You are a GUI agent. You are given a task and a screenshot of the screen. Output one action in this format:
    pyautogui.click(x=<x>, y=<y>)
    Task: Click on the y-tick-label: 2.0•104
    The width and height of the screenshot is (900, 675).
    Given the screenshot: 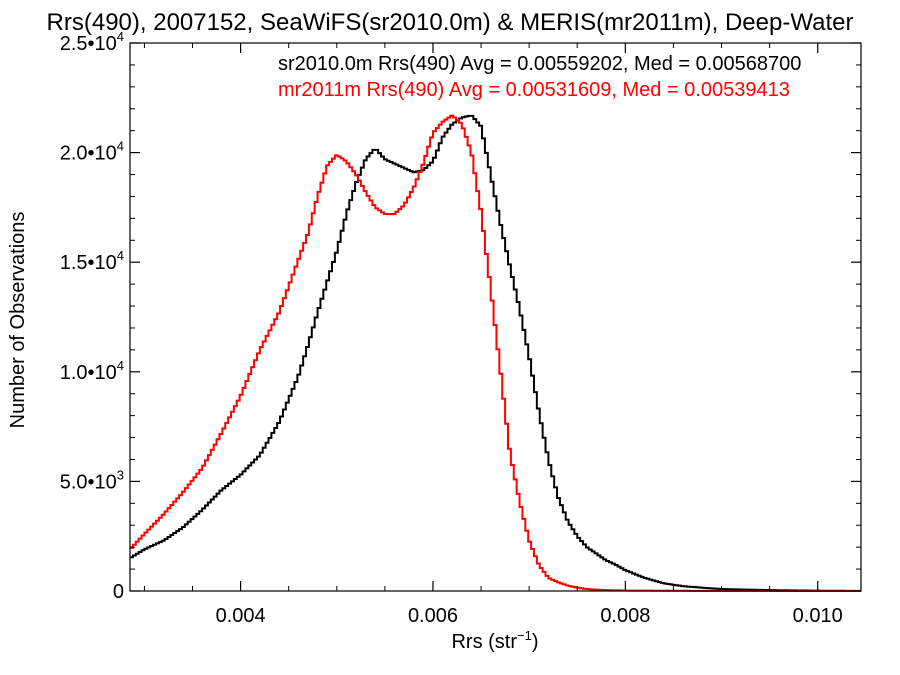 What is the action you would take?
    pyautogui.click(x=92, y=152)
    